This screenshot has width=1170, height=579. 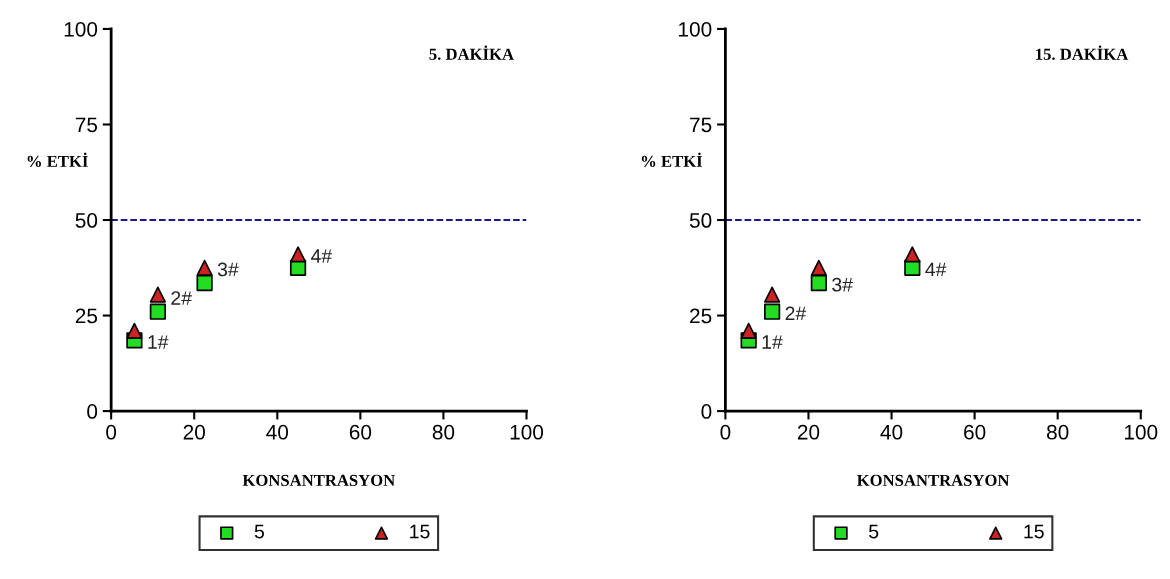 What do you see at coordinates (471, 52) in the screenshot?
I see `text: 5. DAKİKA` at bounding box center [471, 52].